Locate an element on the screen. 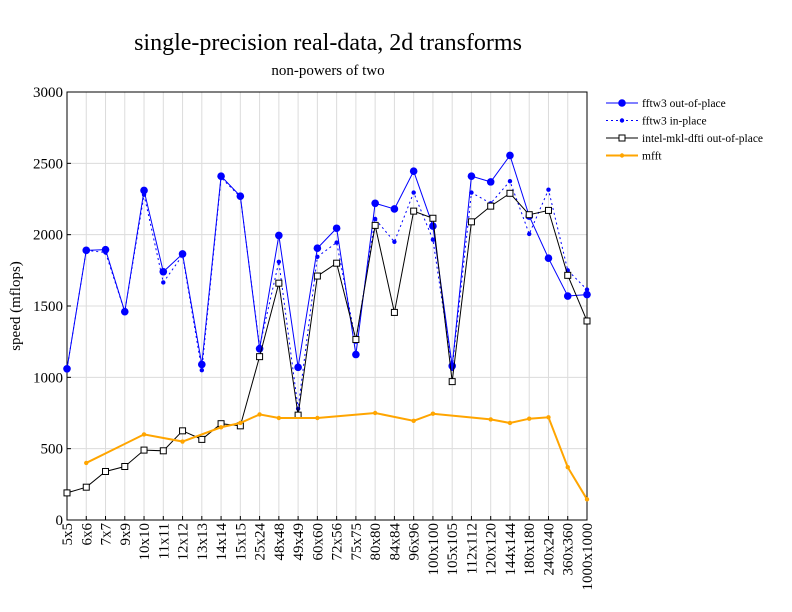  x-tick-label: 49x49 is located at coordinates (299, 542).